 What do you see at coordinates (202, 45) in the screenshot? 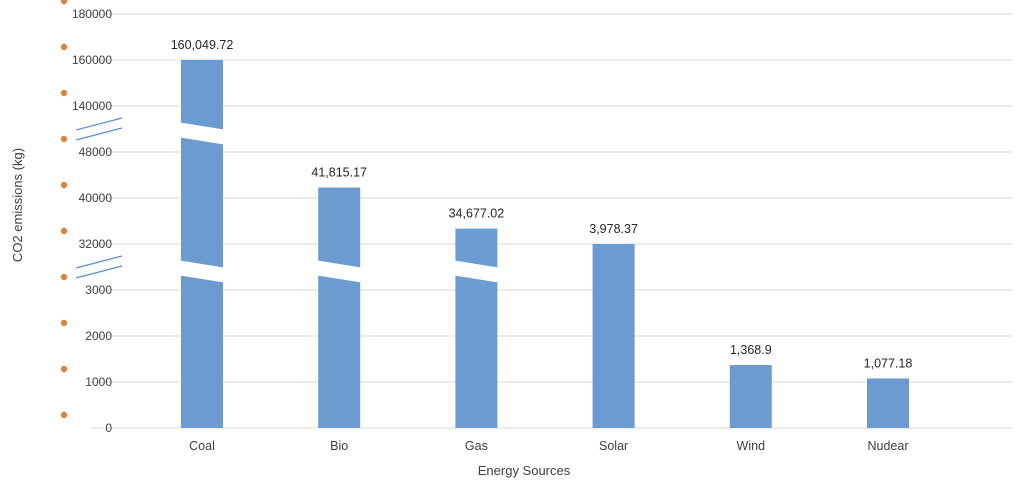
I see `data-label: 160,049.72` at bounding box center [202, 45].